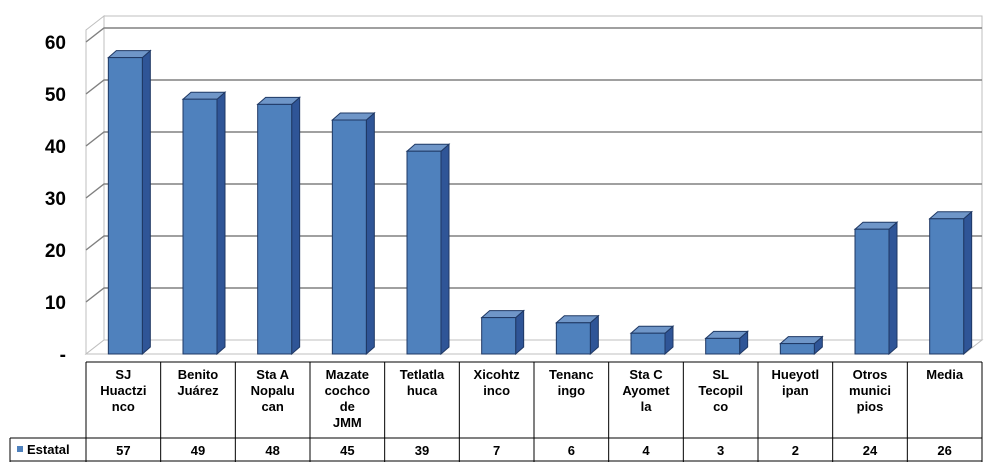  What do you see at coordinates (944, 450) in the screenshot?
I see `data-value-label: 26` at bounding box center [944, 450].